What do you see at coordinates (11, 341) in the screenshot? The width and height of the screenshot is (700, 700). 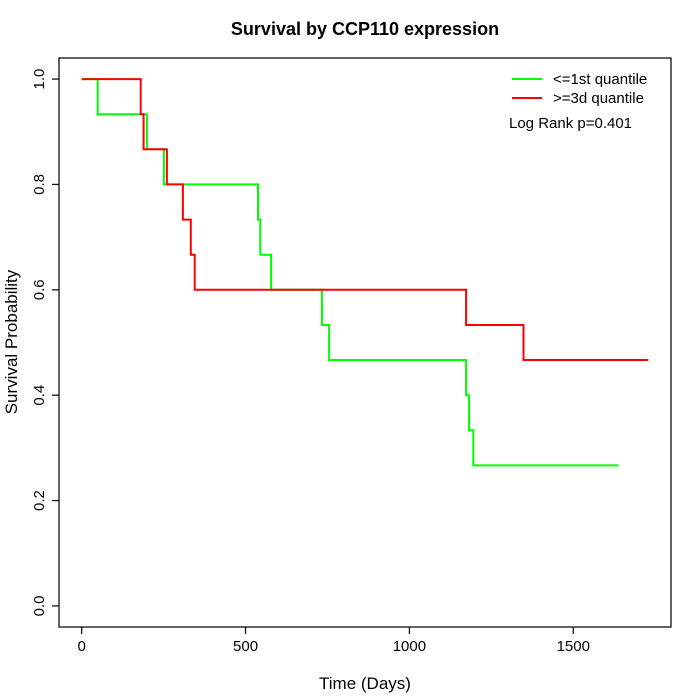 I see `y-axis-title: Survival Probability` at bounding box center [11, 341].